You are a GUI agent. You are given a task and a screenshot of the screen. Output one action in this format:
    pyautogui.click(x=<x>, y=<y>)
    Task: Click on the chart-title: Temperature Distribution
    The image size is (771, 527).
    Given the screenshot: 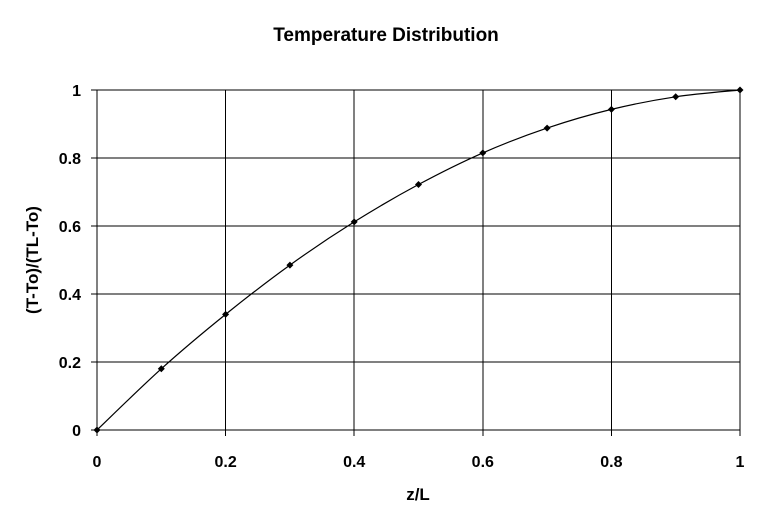 What is the action you would take?
    pyautogui.click(x=386, y=35)
    